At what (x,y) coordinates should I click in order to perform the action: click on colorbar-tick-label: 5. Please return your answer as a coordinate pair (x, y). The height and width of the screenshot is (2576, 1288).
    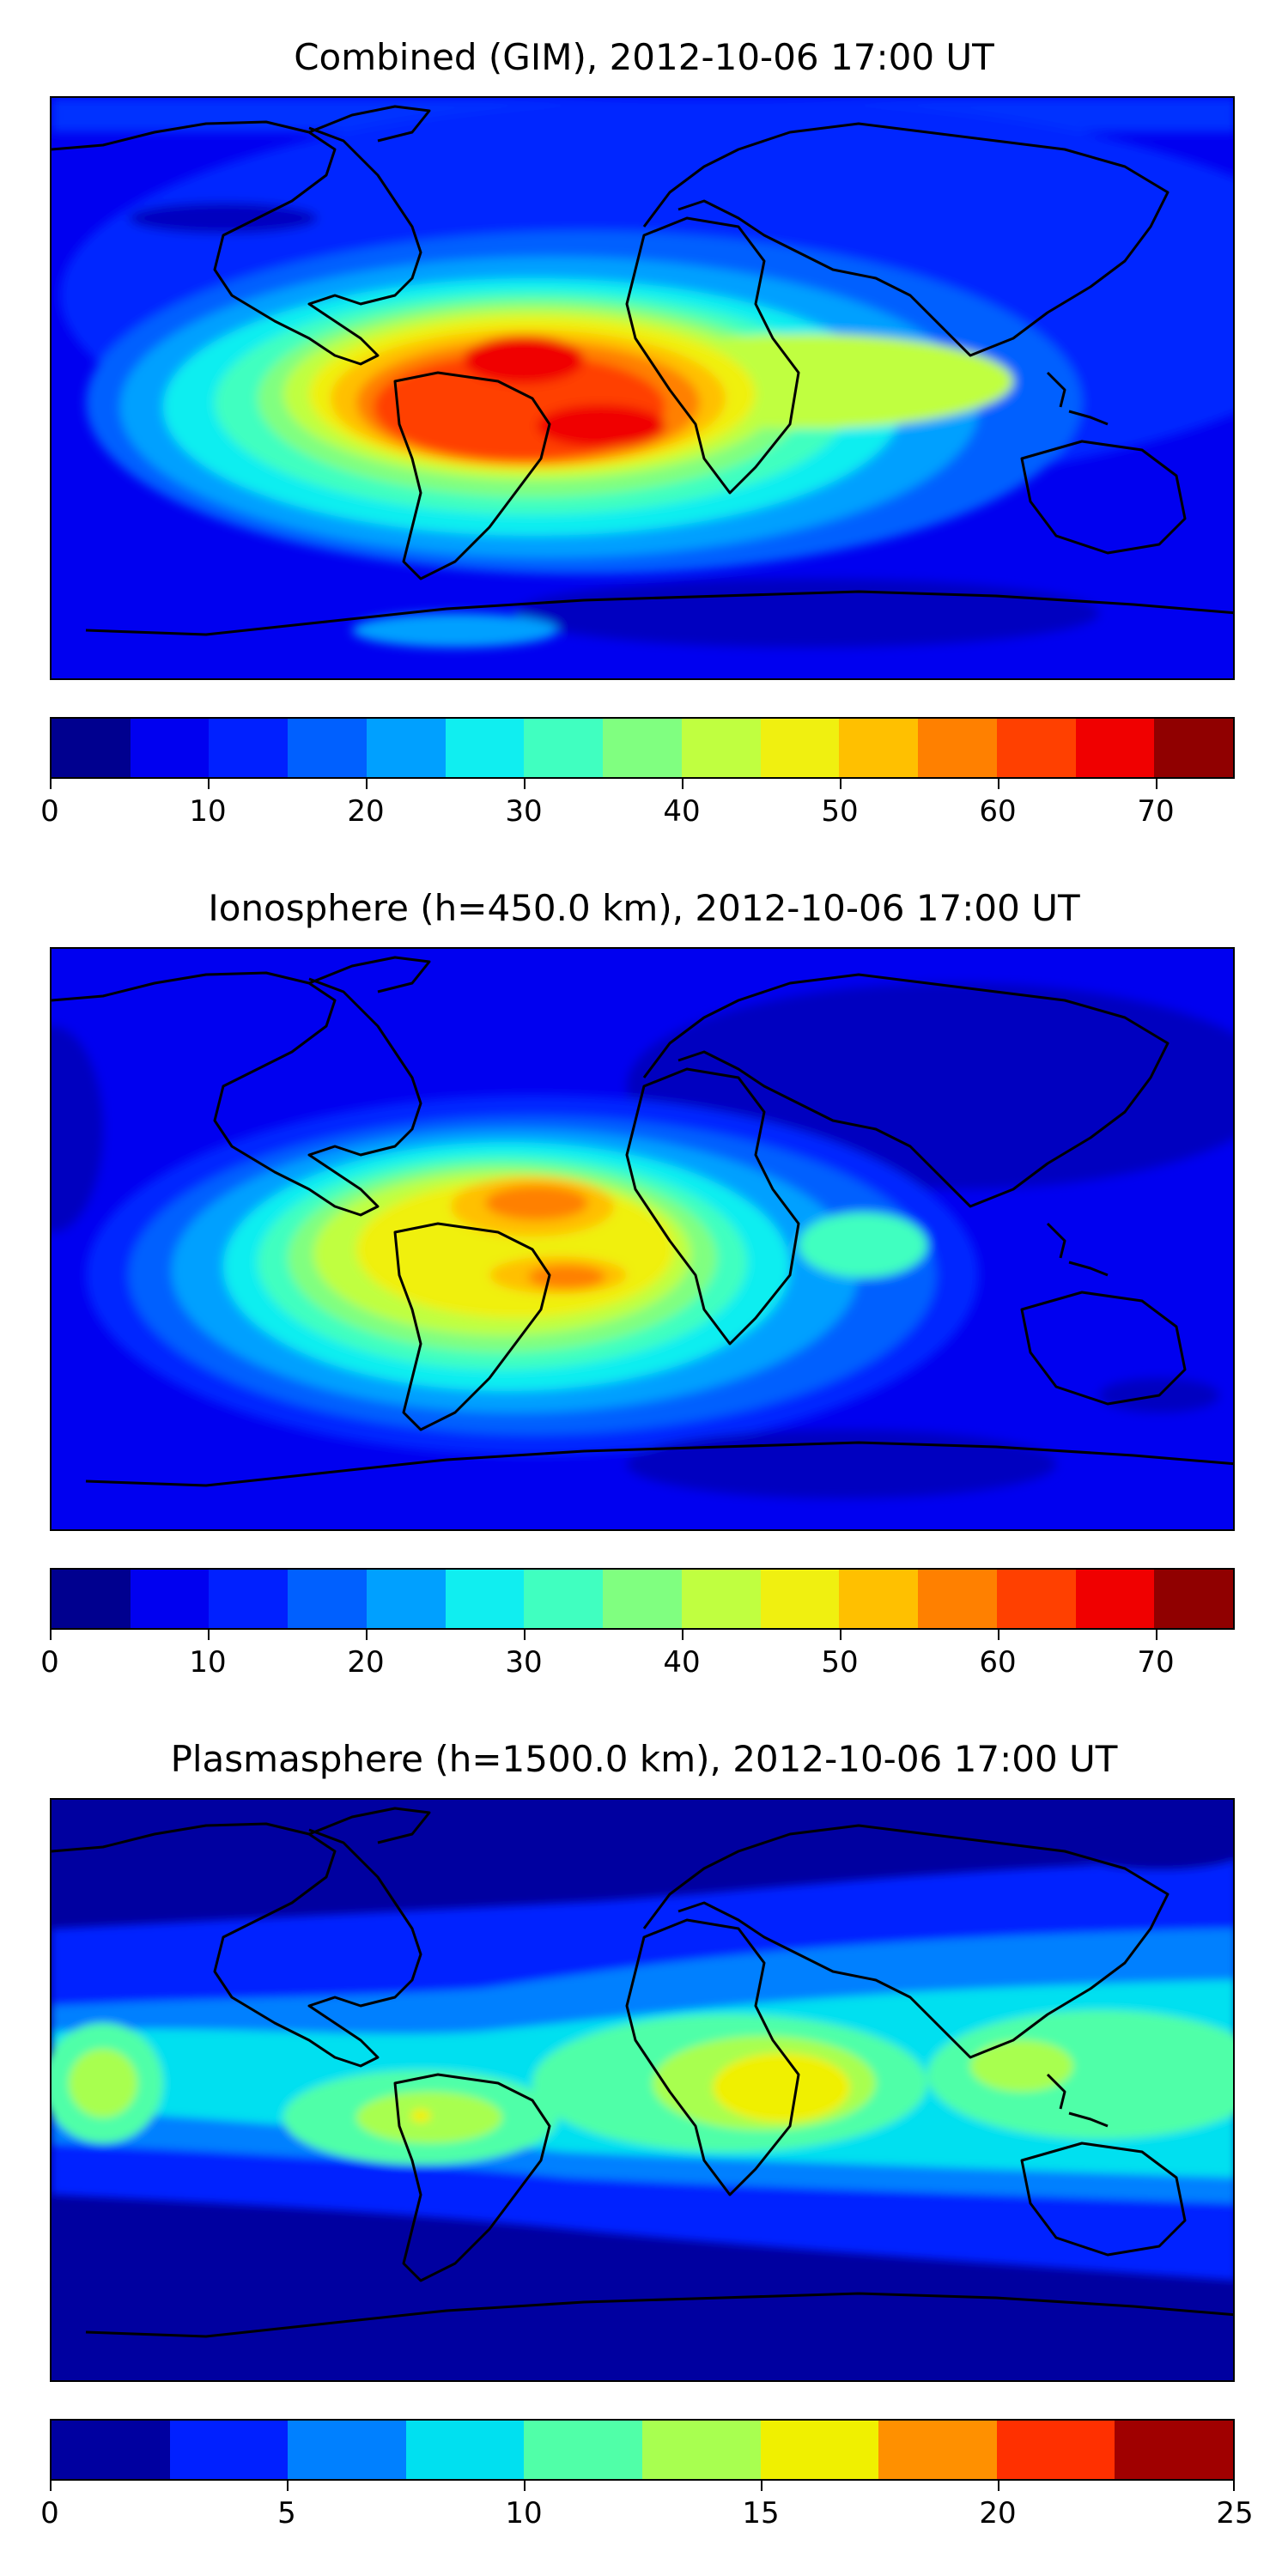
    Looking at the image, I should click on (286, 2513).